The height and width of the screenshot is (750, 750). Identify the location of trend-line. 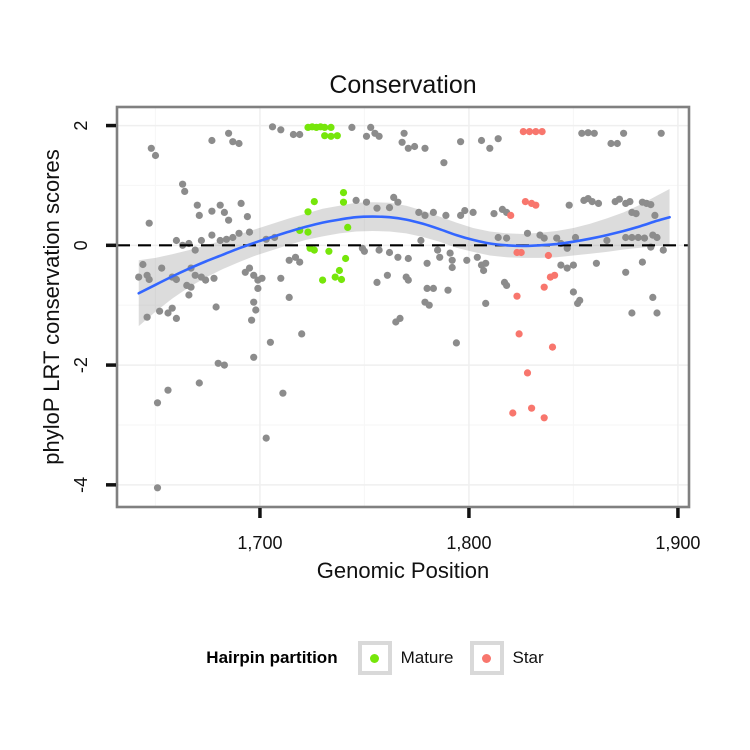
(404, 255).